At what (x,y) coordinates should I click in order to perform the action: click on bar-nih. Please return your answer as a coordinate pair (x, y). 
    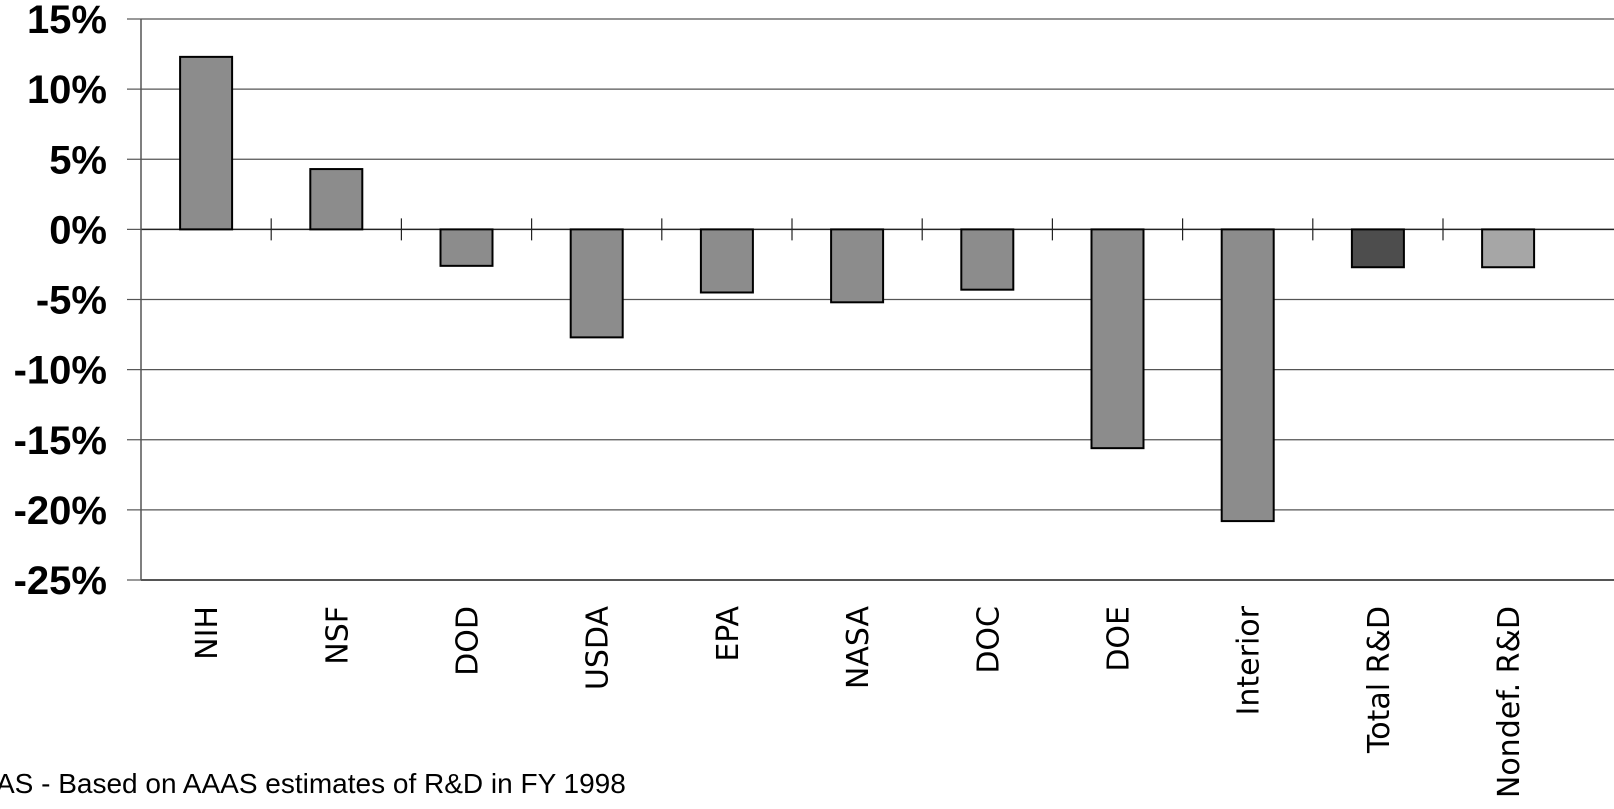
    Looking at the image, I should click on (206, 143).